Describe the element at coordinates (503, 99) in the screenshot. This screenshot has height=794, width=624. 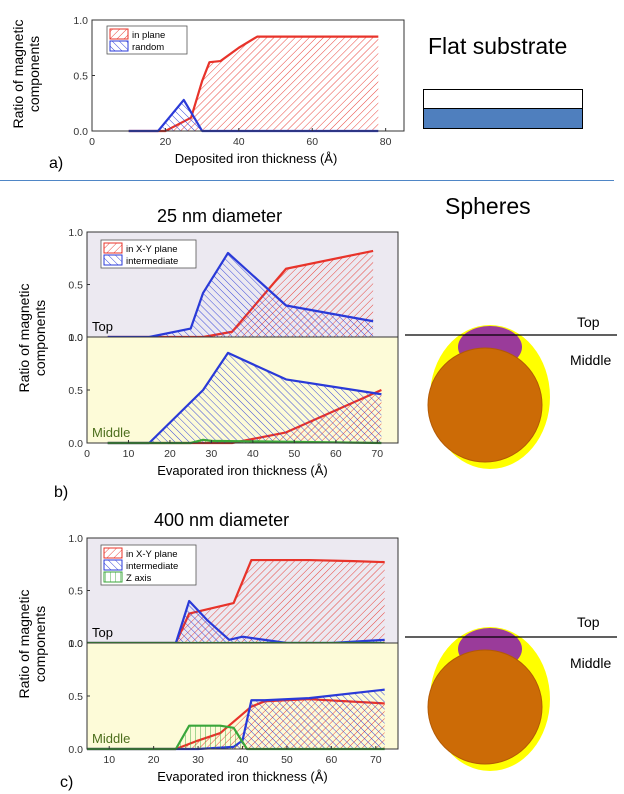
I see `substrate-top-layer` at that location.